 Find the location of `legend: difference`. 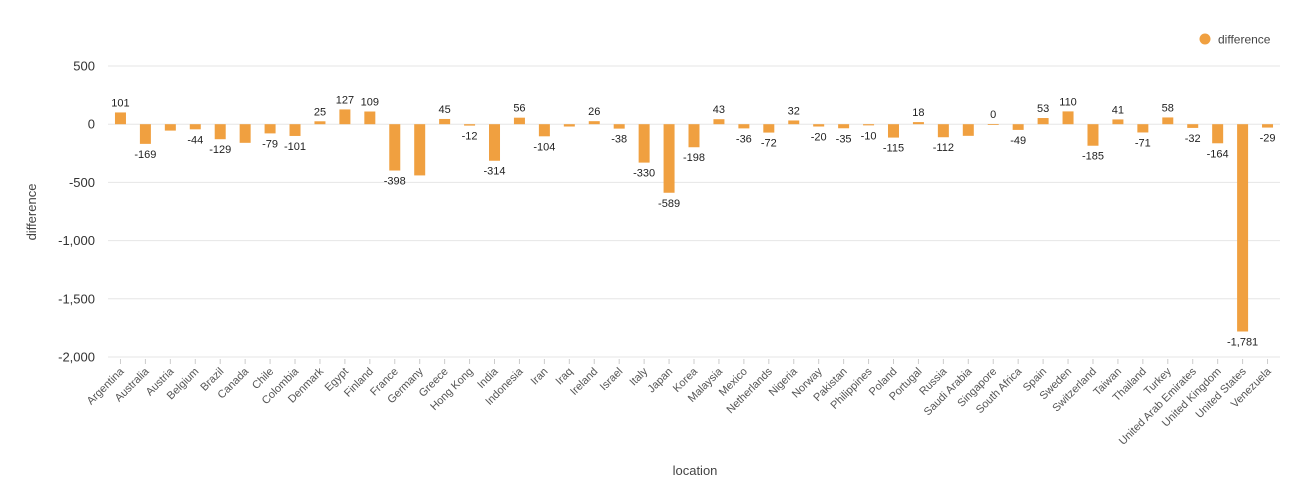

legend: difference is located at coordinates (1235, 40).